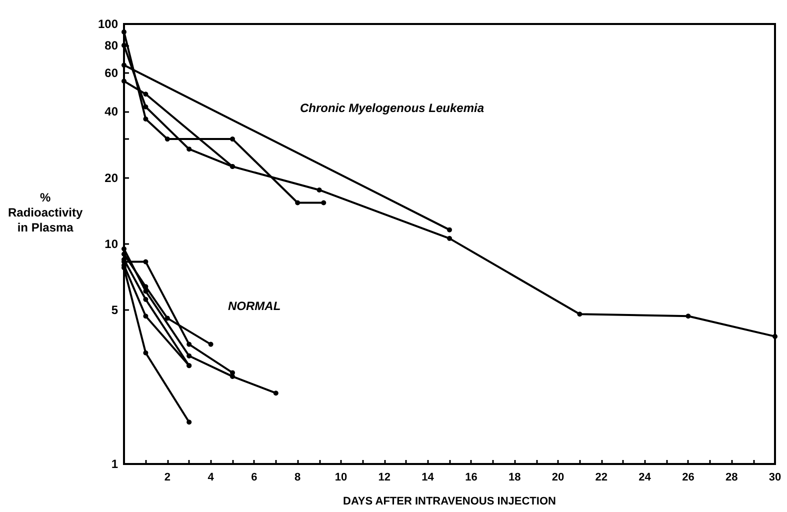 This screenshot has width=787, height=512. I want to click on x-tick-label: 26, so click(688, 478).